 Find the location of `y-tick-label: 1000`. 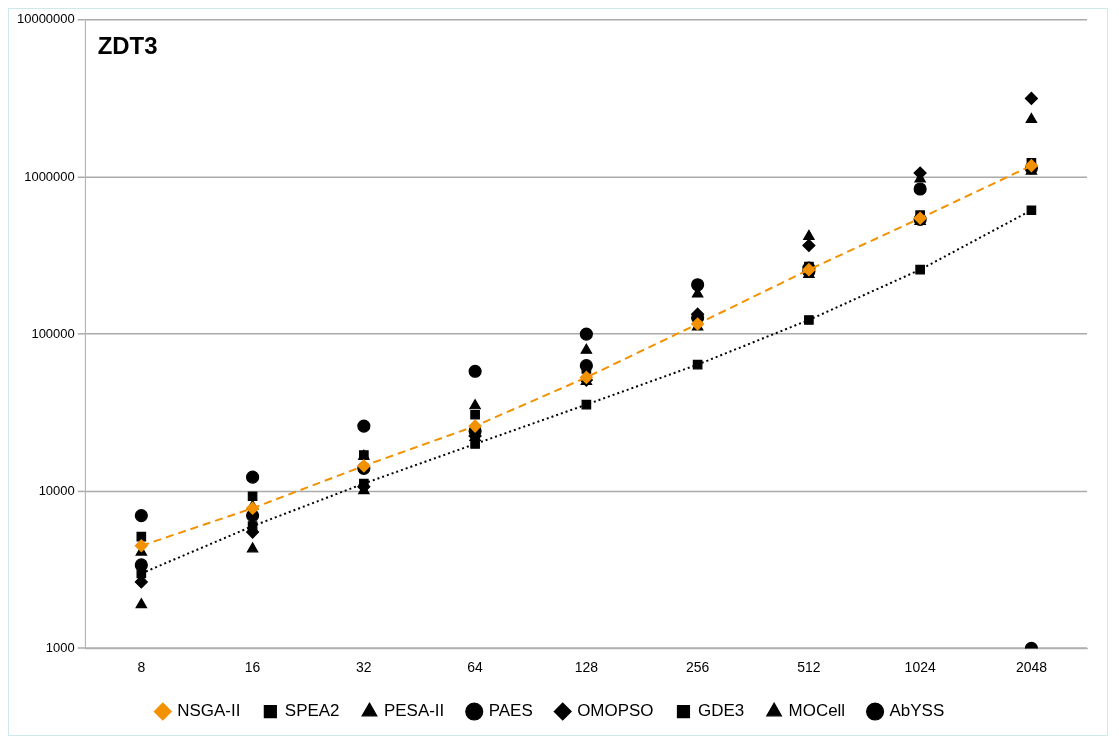

y-tick-label: 1000 is located at coordinates (60, 648).